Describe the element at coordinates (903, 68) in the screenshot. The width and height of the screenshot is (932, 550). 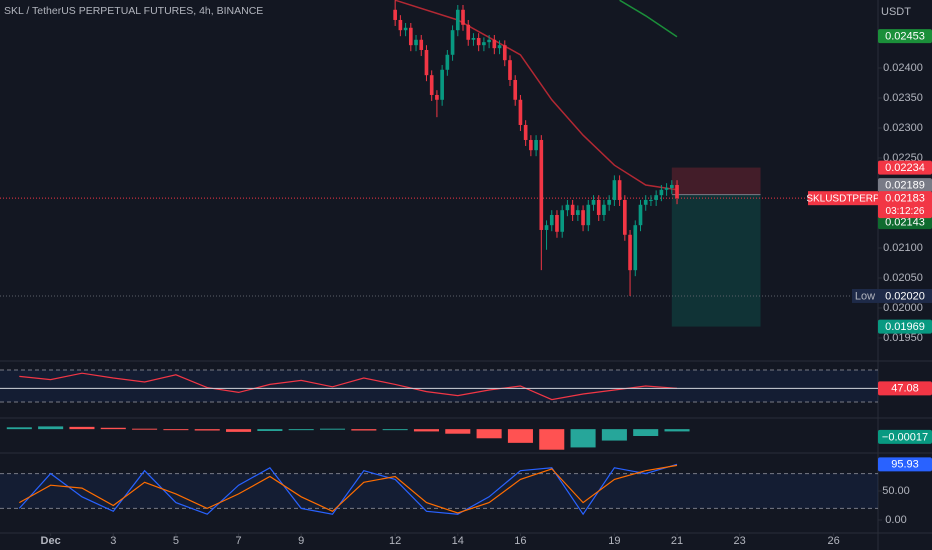
I see `y-tick-label: 0.02400` at that location.